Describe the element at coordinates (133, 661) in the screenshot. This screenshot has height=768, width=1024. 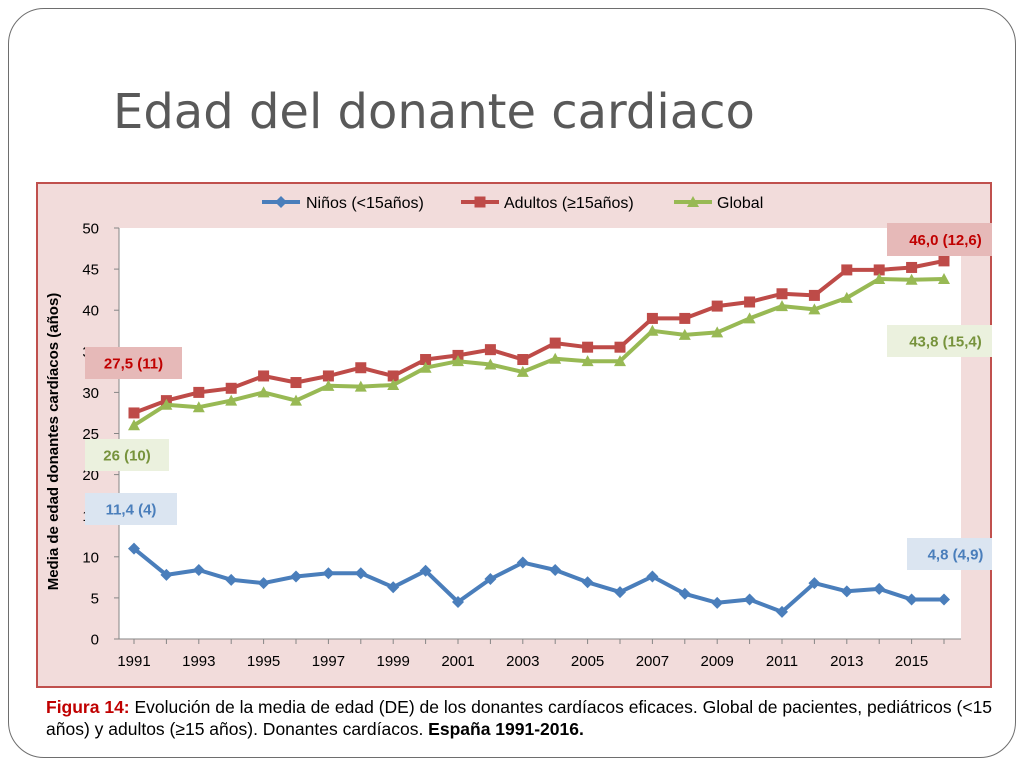
I see `x-tick-label: 1991` at that location.